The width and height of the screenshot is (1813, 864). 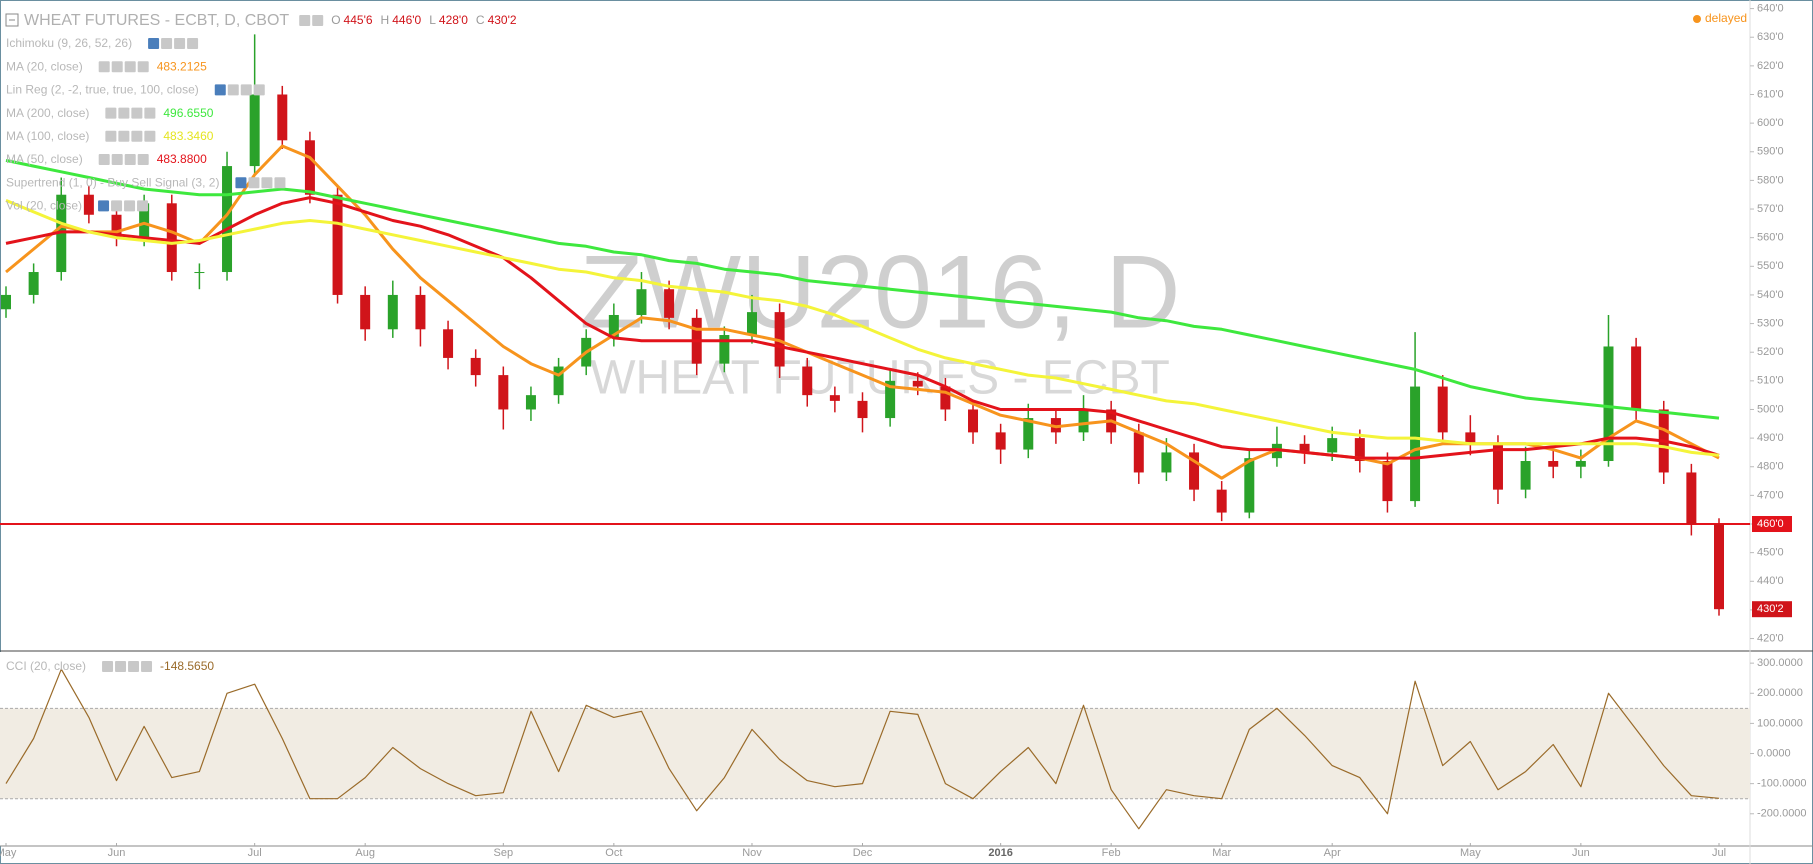 What do you see at coordinates (188, 136) in the screenshot?
I see `legend-value: 483.3460` at bounding box center [188, 136].